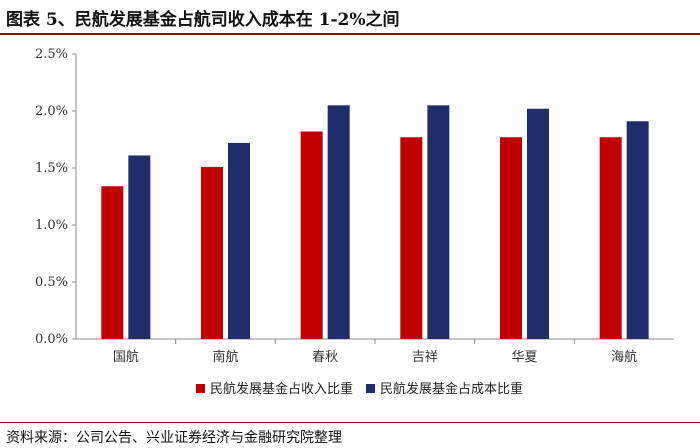  What do you see at coordinates (203, 20) in the screenshot?
I see `chart-title: 图表 5、民航发展基金占航司收入成本在 1-2%之间` at bounding box center [203, 20].